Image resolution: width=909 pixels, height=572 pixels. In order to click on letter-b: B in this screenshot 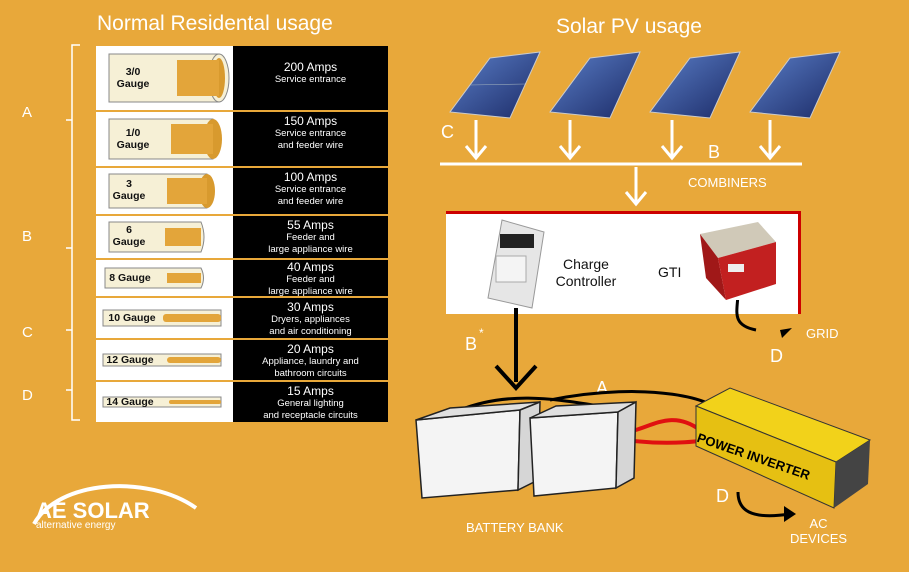, I will do `click(714, 152)`.